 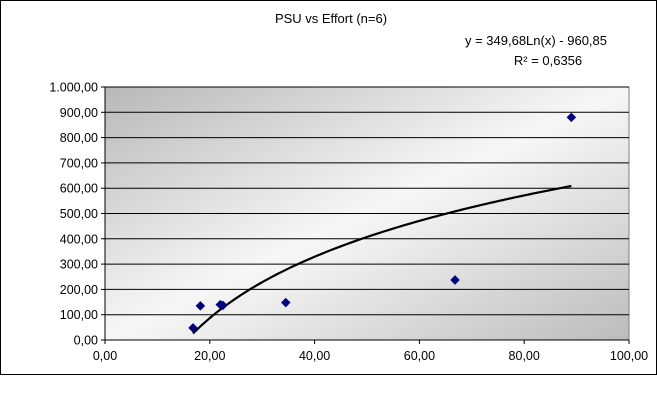 What do you see at coordinates (105, 356) in the screenshot?
I see `x-tick-label: 0,00` at bounding box center [105, 356].